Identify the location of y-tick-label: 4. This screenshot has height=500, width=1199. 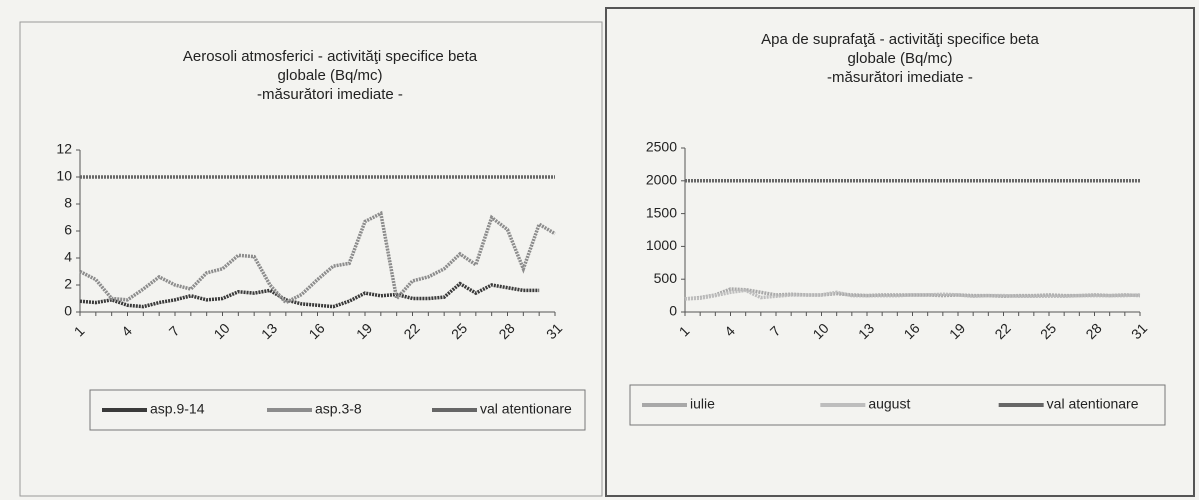
(68, 257).